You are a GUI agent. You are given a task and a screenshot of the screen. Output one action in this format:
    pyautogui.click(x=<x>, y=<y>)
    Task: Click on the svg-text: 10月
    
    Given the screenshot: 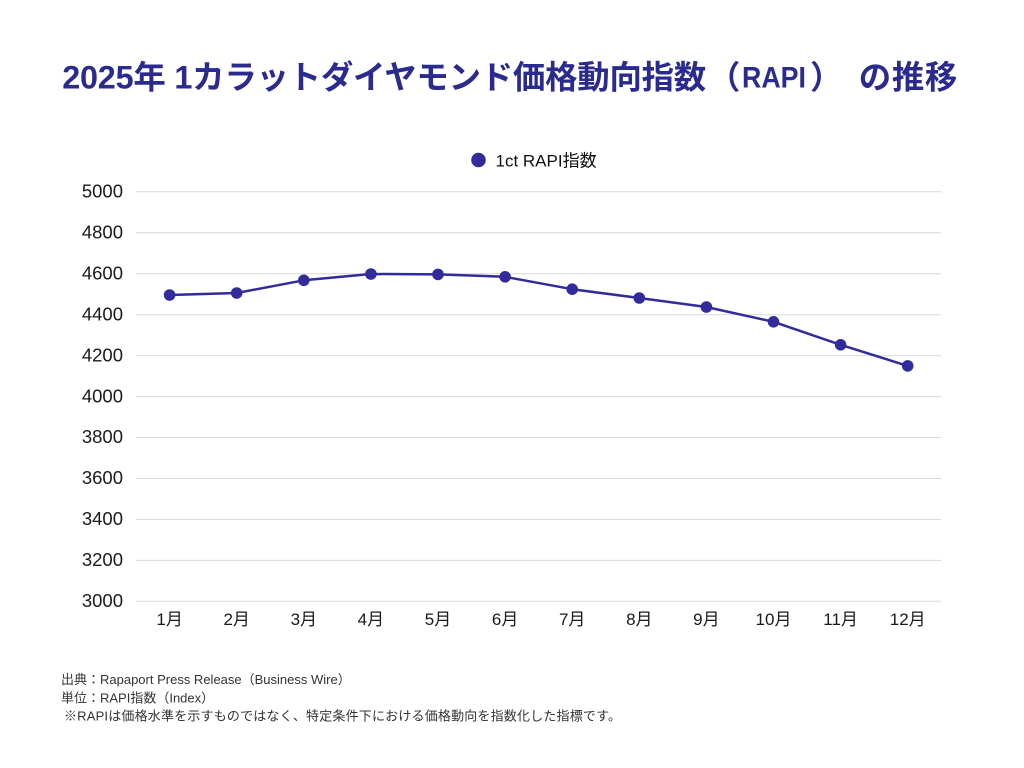 What is the action you would take?
    pyautogui.click(x=774, y=619)
    